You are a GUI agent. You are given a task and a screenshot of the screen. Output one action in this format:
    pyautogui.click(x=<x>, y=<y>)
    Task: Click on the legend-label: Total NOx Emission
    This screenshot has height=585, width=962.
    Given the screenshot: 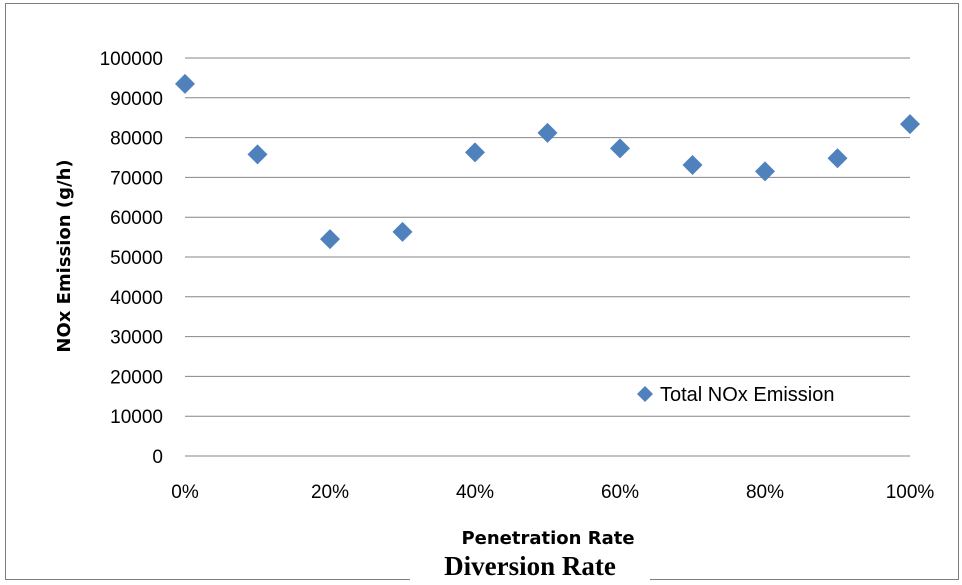 What is the action you would take?
    pyautogui.click(x=747, y=395)
    